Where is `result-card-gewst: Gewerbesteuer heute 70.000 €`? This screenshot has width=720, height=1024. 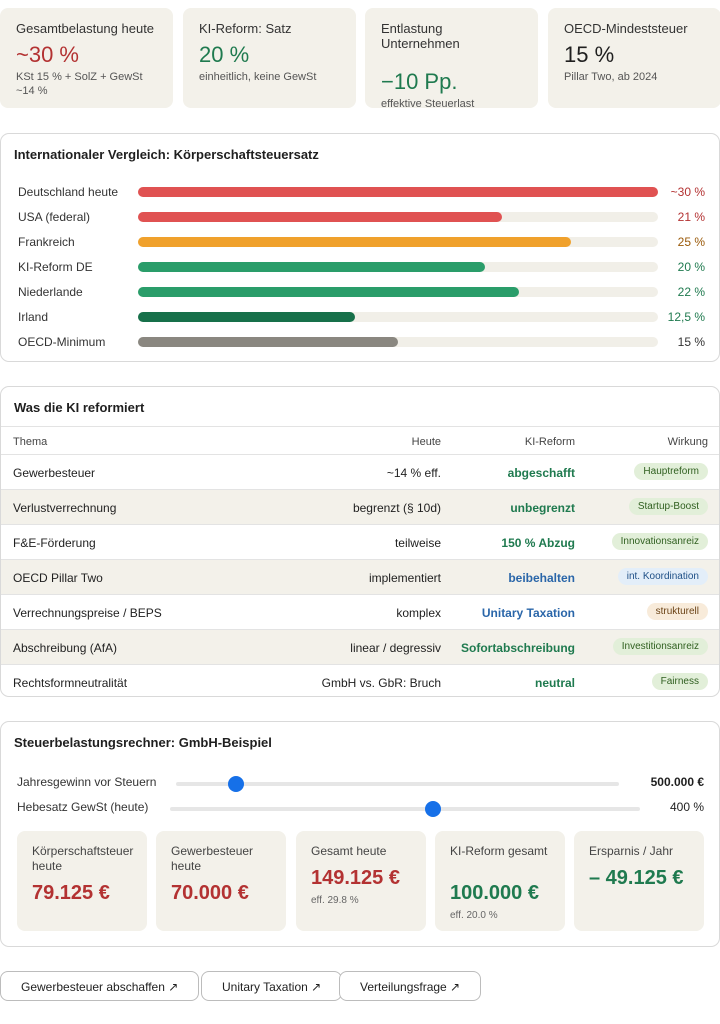
result-card-gewst: Gewerbesteuer heute 70.000 € is located at coordinates (221, 881).